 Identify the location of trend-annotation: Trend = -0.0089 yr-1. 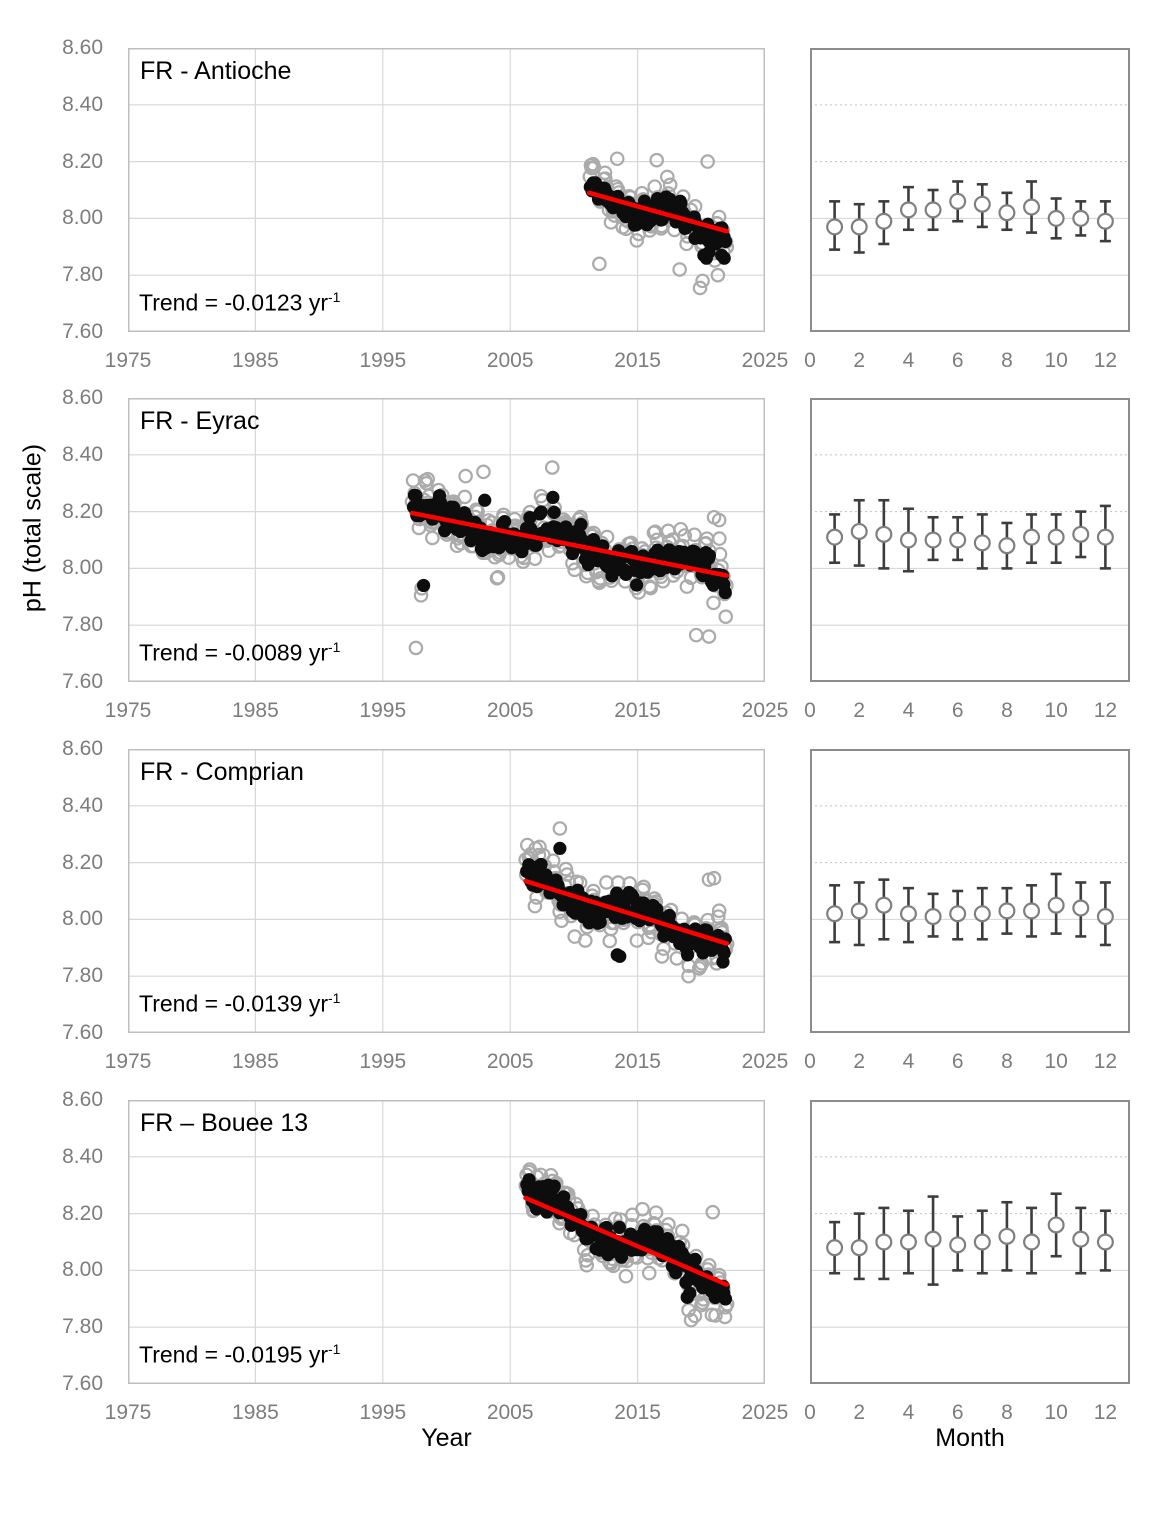
(239, 653).